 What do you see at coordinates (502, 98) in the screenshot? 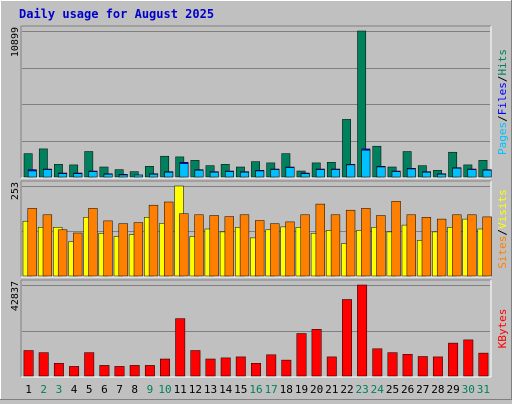
I see `legend-item-files: Files` at bounding box center [502, 98].